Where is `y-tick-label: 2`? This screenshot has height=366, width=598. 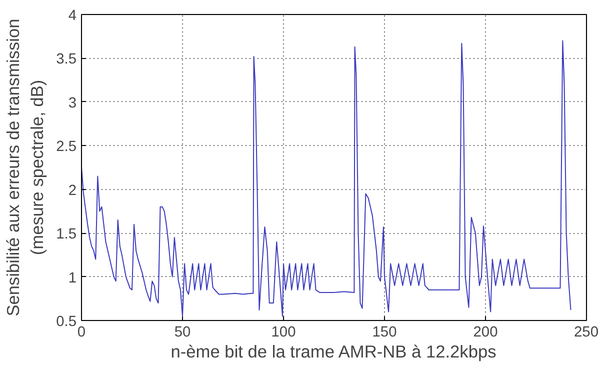
y-tick-label: 2 is located at coordinates (72, 190).